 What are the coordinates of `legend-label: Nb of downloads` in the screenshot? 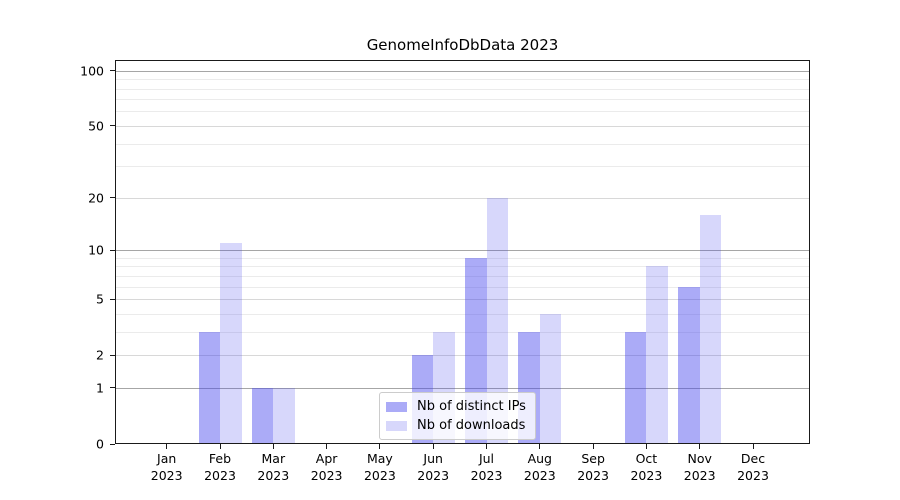 It's located at (471, 425).